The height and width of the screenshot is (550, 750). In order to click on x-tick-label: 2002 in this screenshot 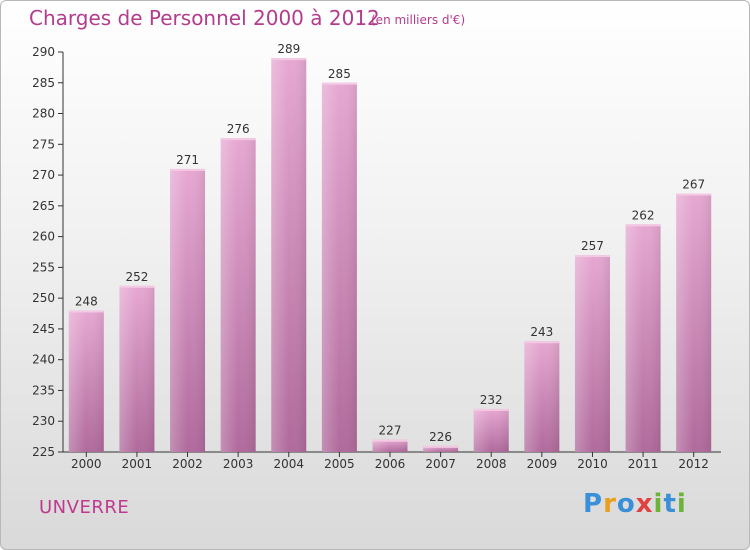, I will do `click(187, 464)`.